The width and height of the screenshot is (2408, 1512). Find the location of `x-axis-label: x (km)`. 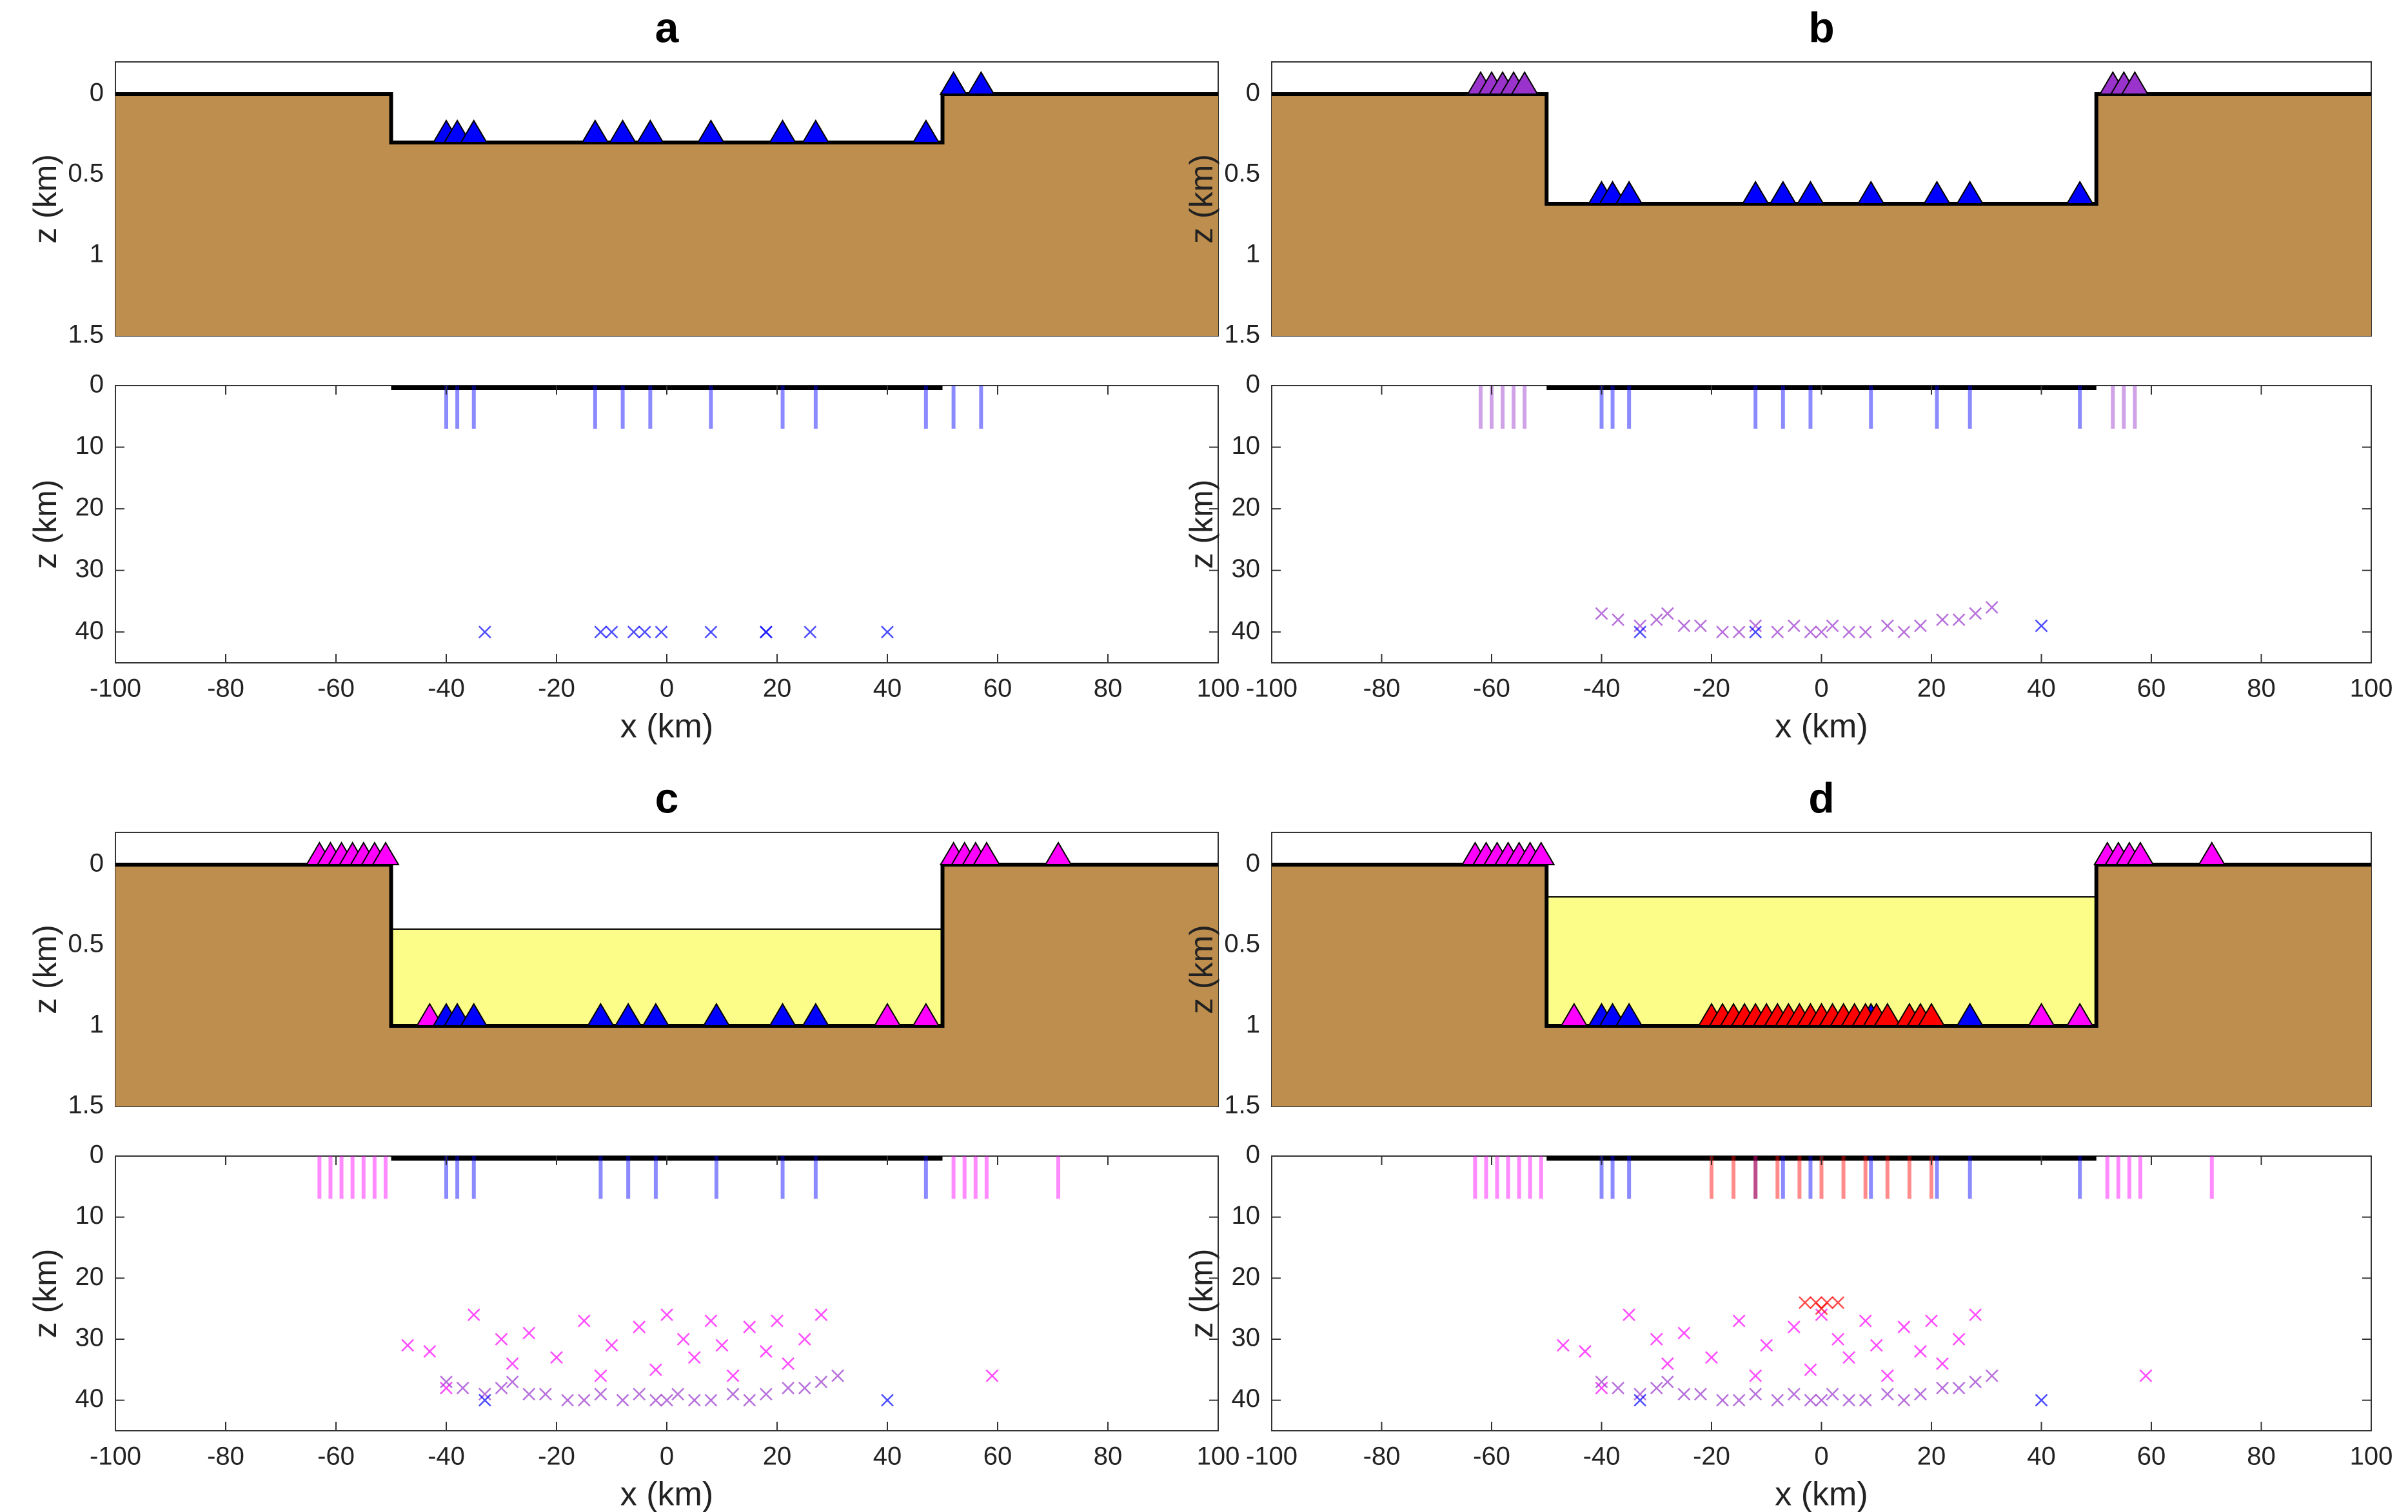

x-axis-label: x (km) is located at coordinates (666, 726).